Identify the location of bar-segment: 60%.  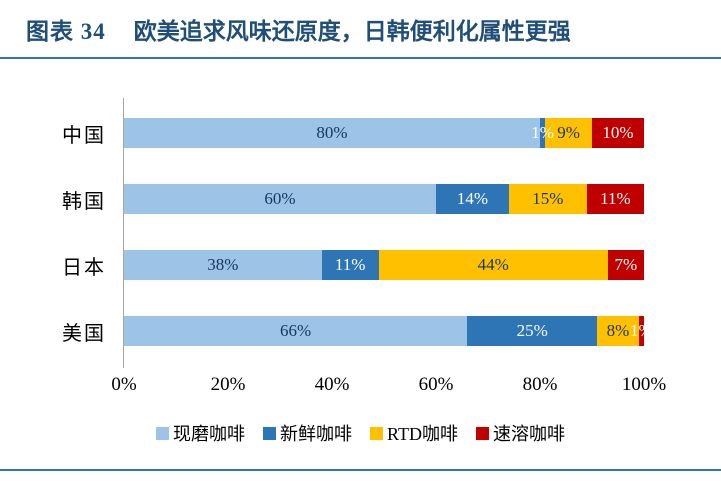
(280, 199).